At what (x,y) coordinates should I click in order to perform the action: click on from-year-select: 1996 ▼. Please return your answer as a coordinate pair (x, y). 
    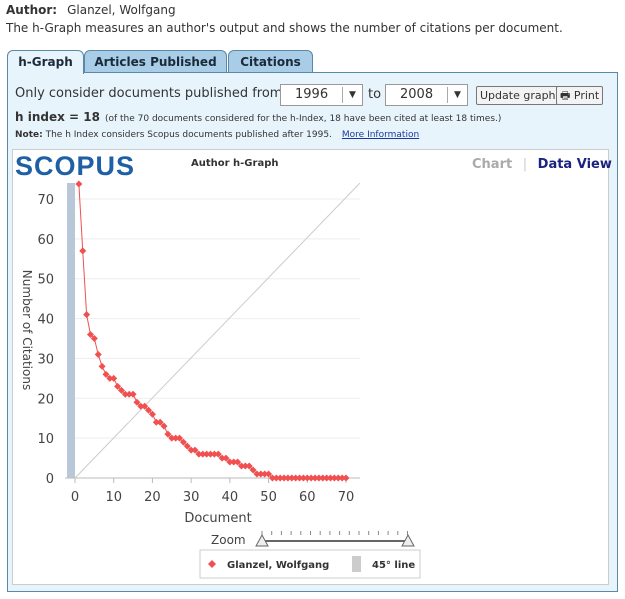
    Looking at the image, I should click on (321, 95).